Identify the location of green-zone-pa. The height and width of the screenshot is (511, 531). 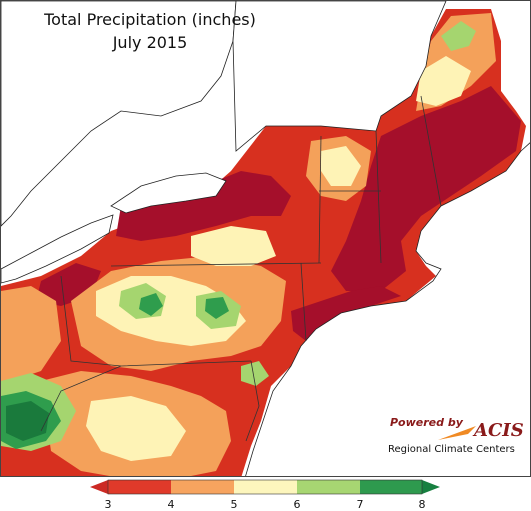
(151, 304).